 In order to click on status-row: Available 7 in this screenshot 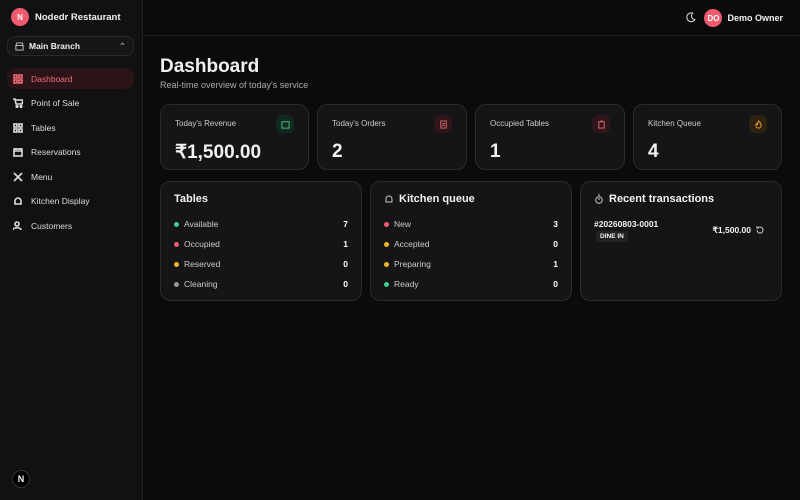, I will do `click(261, 224)`.